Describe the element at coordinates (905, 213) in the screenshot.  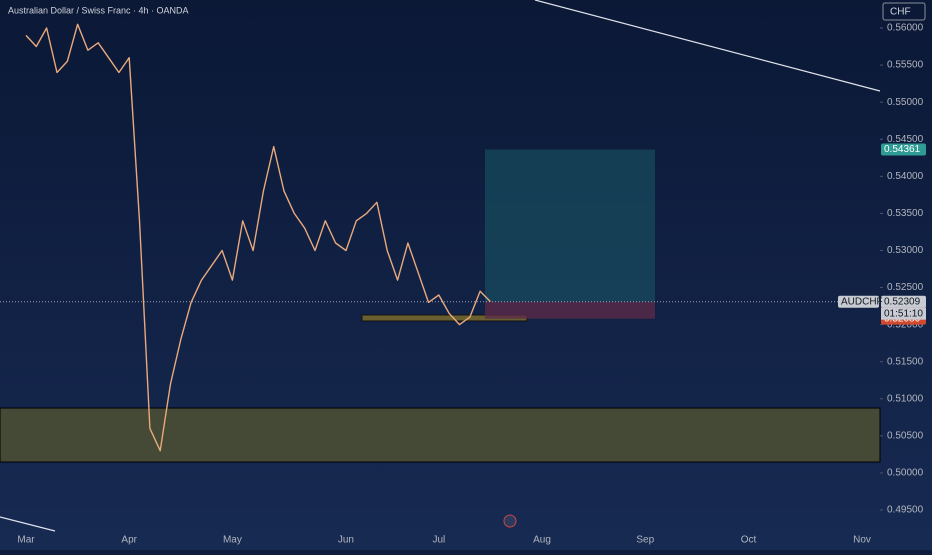
I see `y-tick-label: 0.53500` at that location.